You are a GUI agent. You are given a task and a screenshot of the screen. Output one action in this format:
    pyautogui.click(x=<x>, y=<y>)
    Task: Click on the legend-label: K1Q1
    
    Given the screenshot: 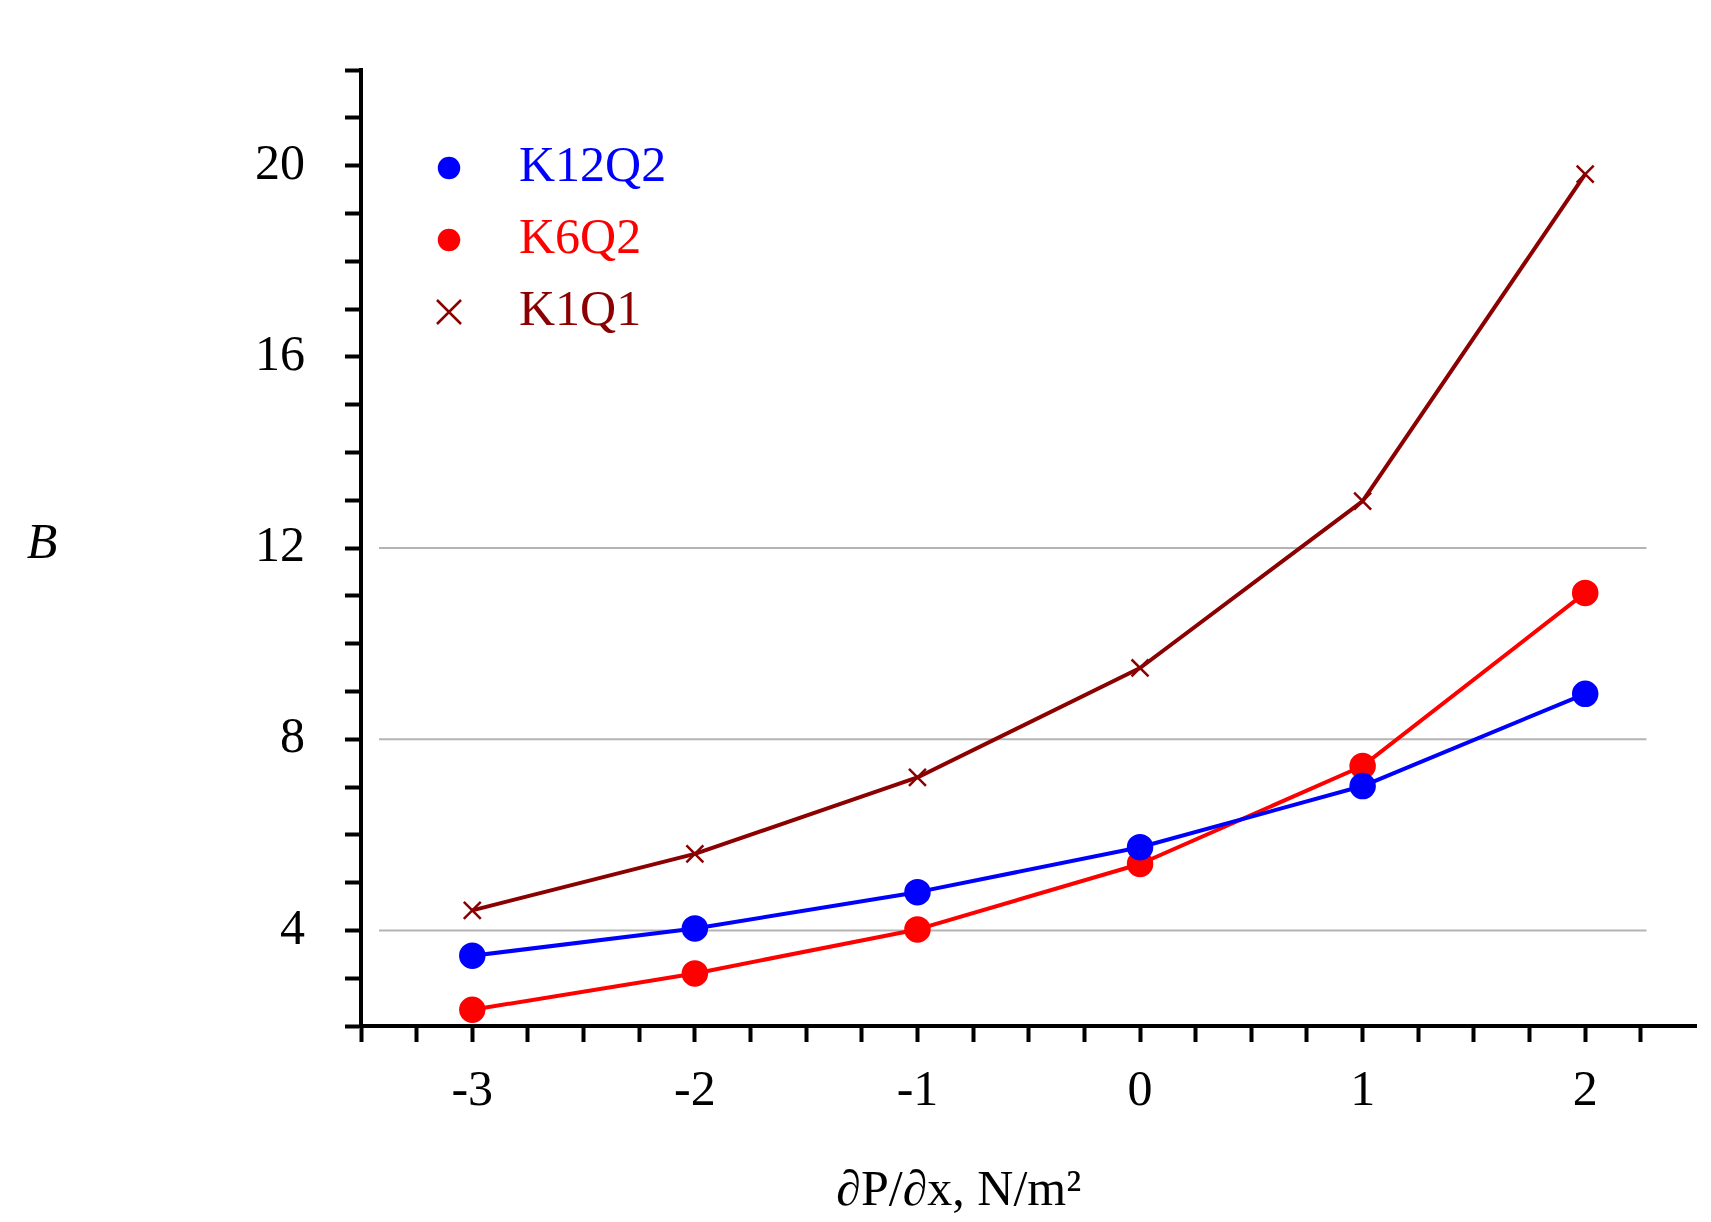 What is the action you would take?
    pyautogui.click(x=580, y=308)
    